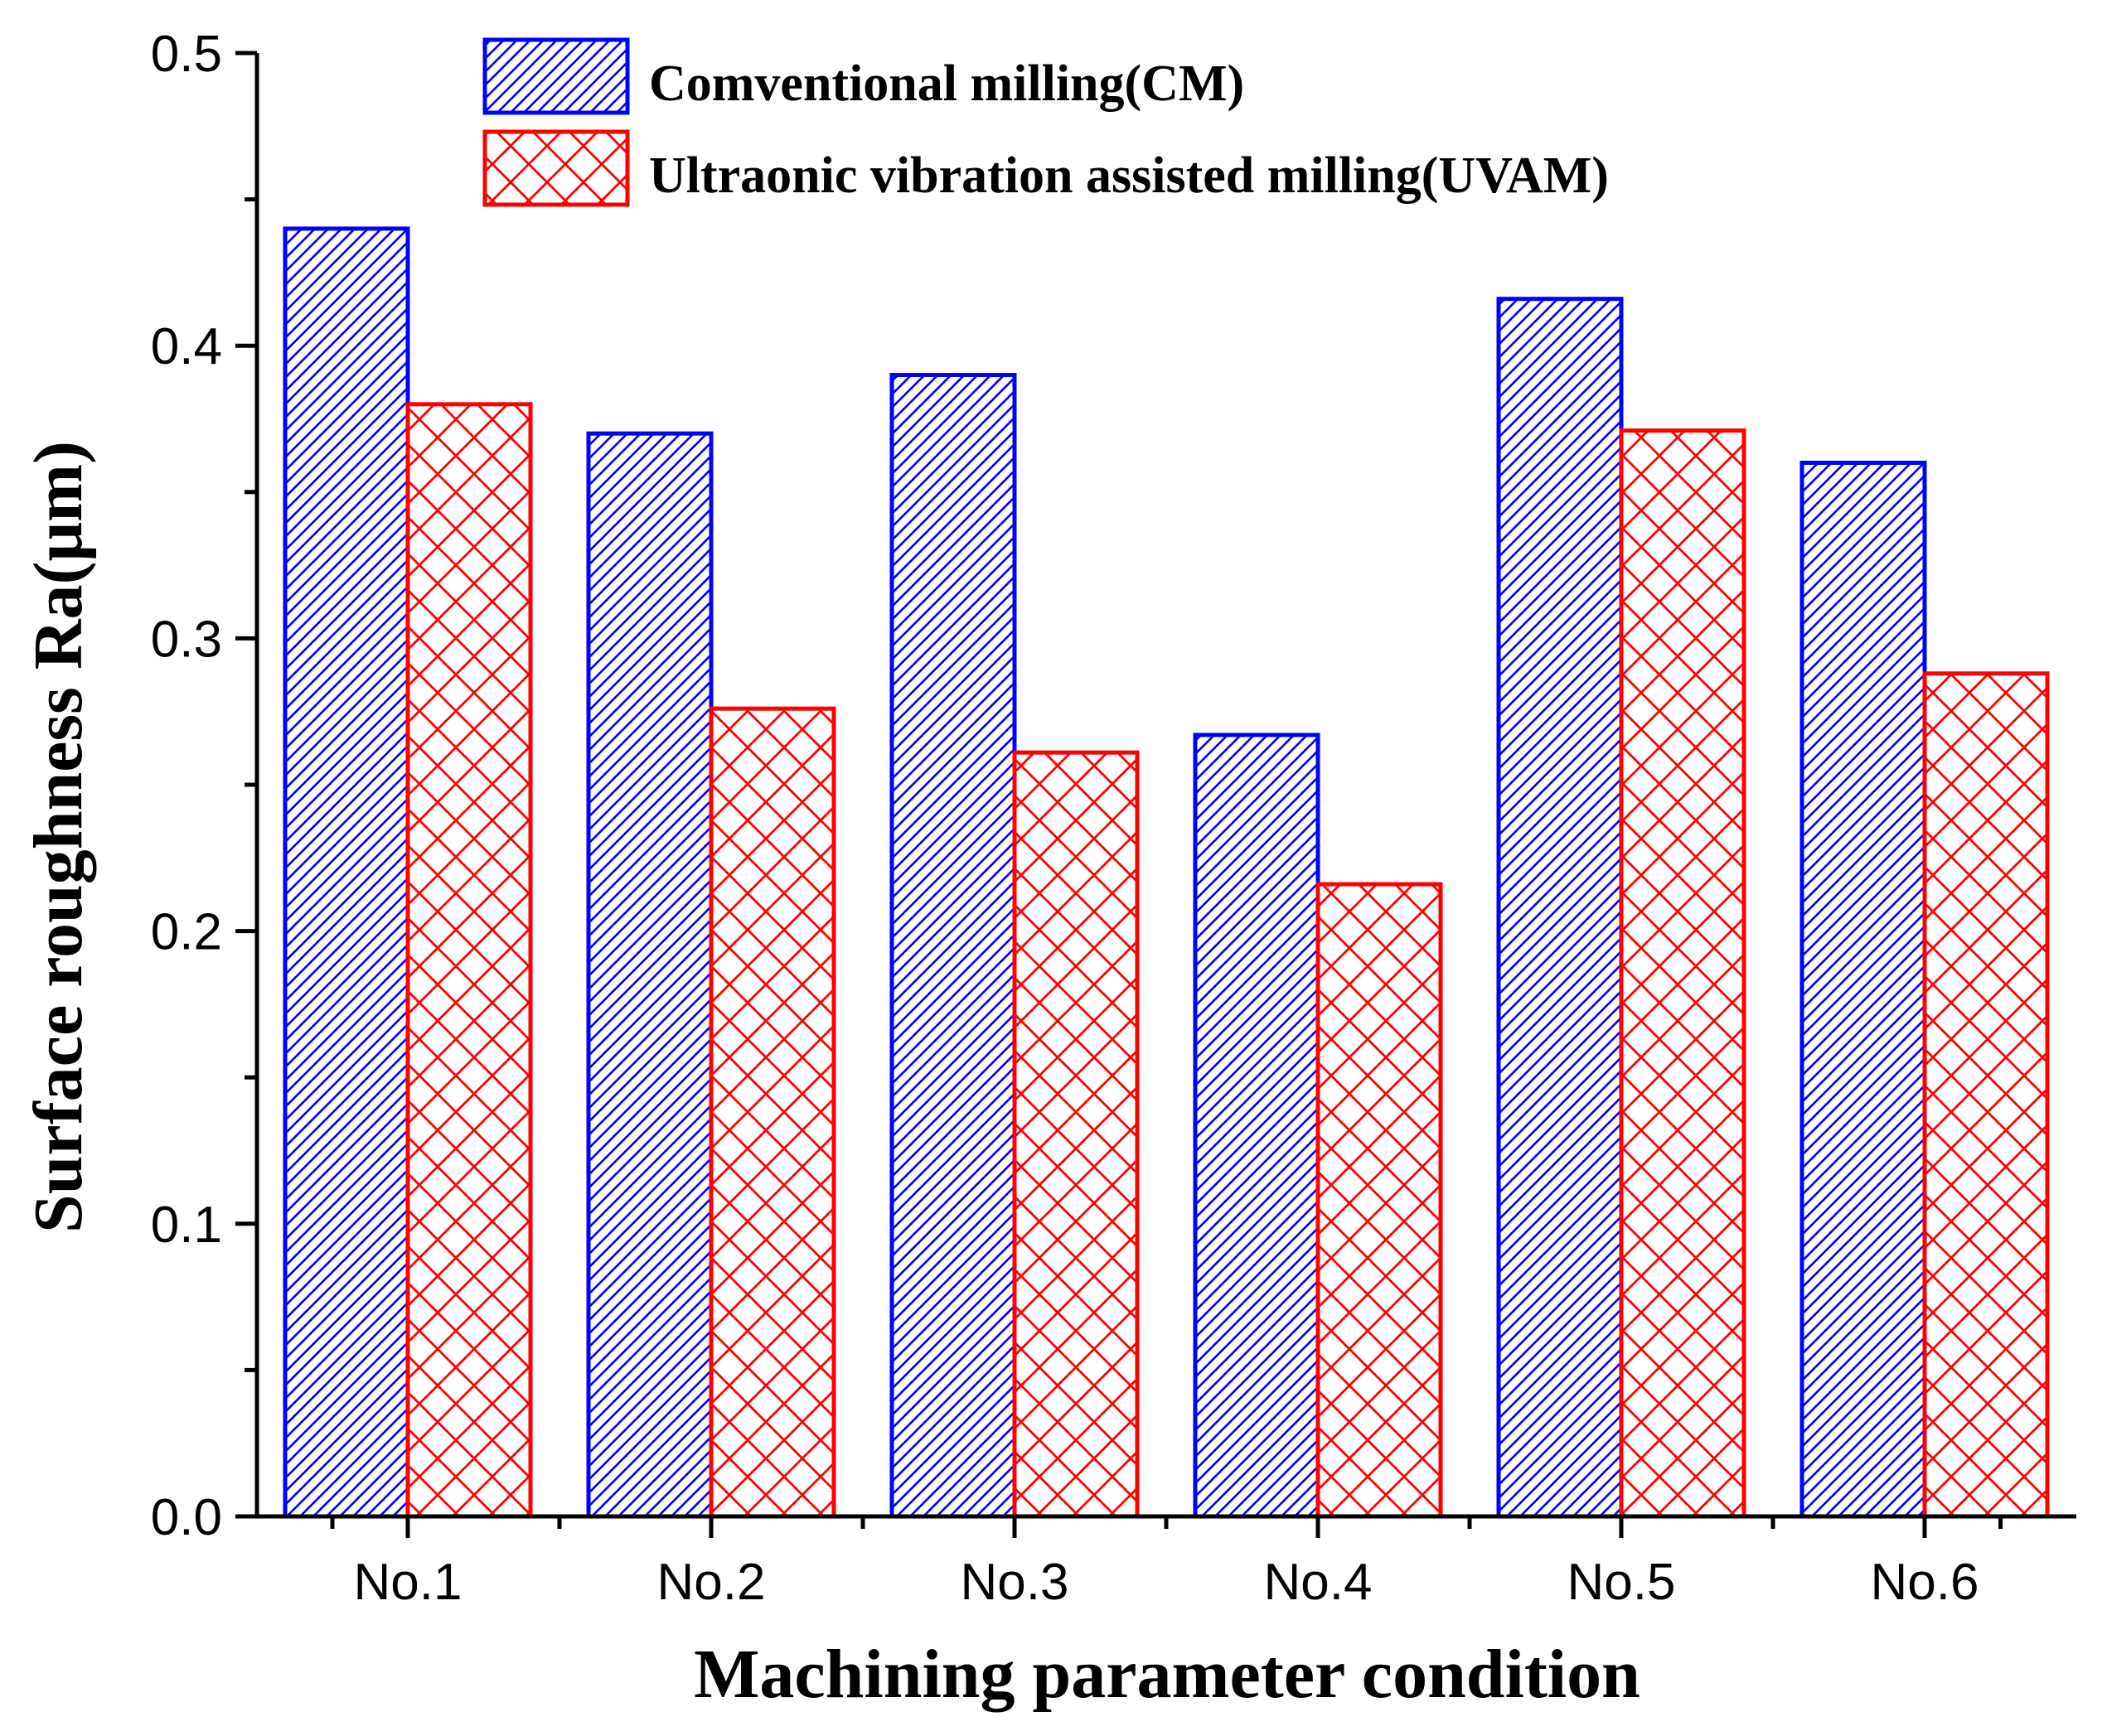 The image size is (2107, 1736). What do you see at coordinates (946, 84) in the screenshot?
I see `legend-label-cm: Comventional milling(CM)` at bounding box center [946, 84].